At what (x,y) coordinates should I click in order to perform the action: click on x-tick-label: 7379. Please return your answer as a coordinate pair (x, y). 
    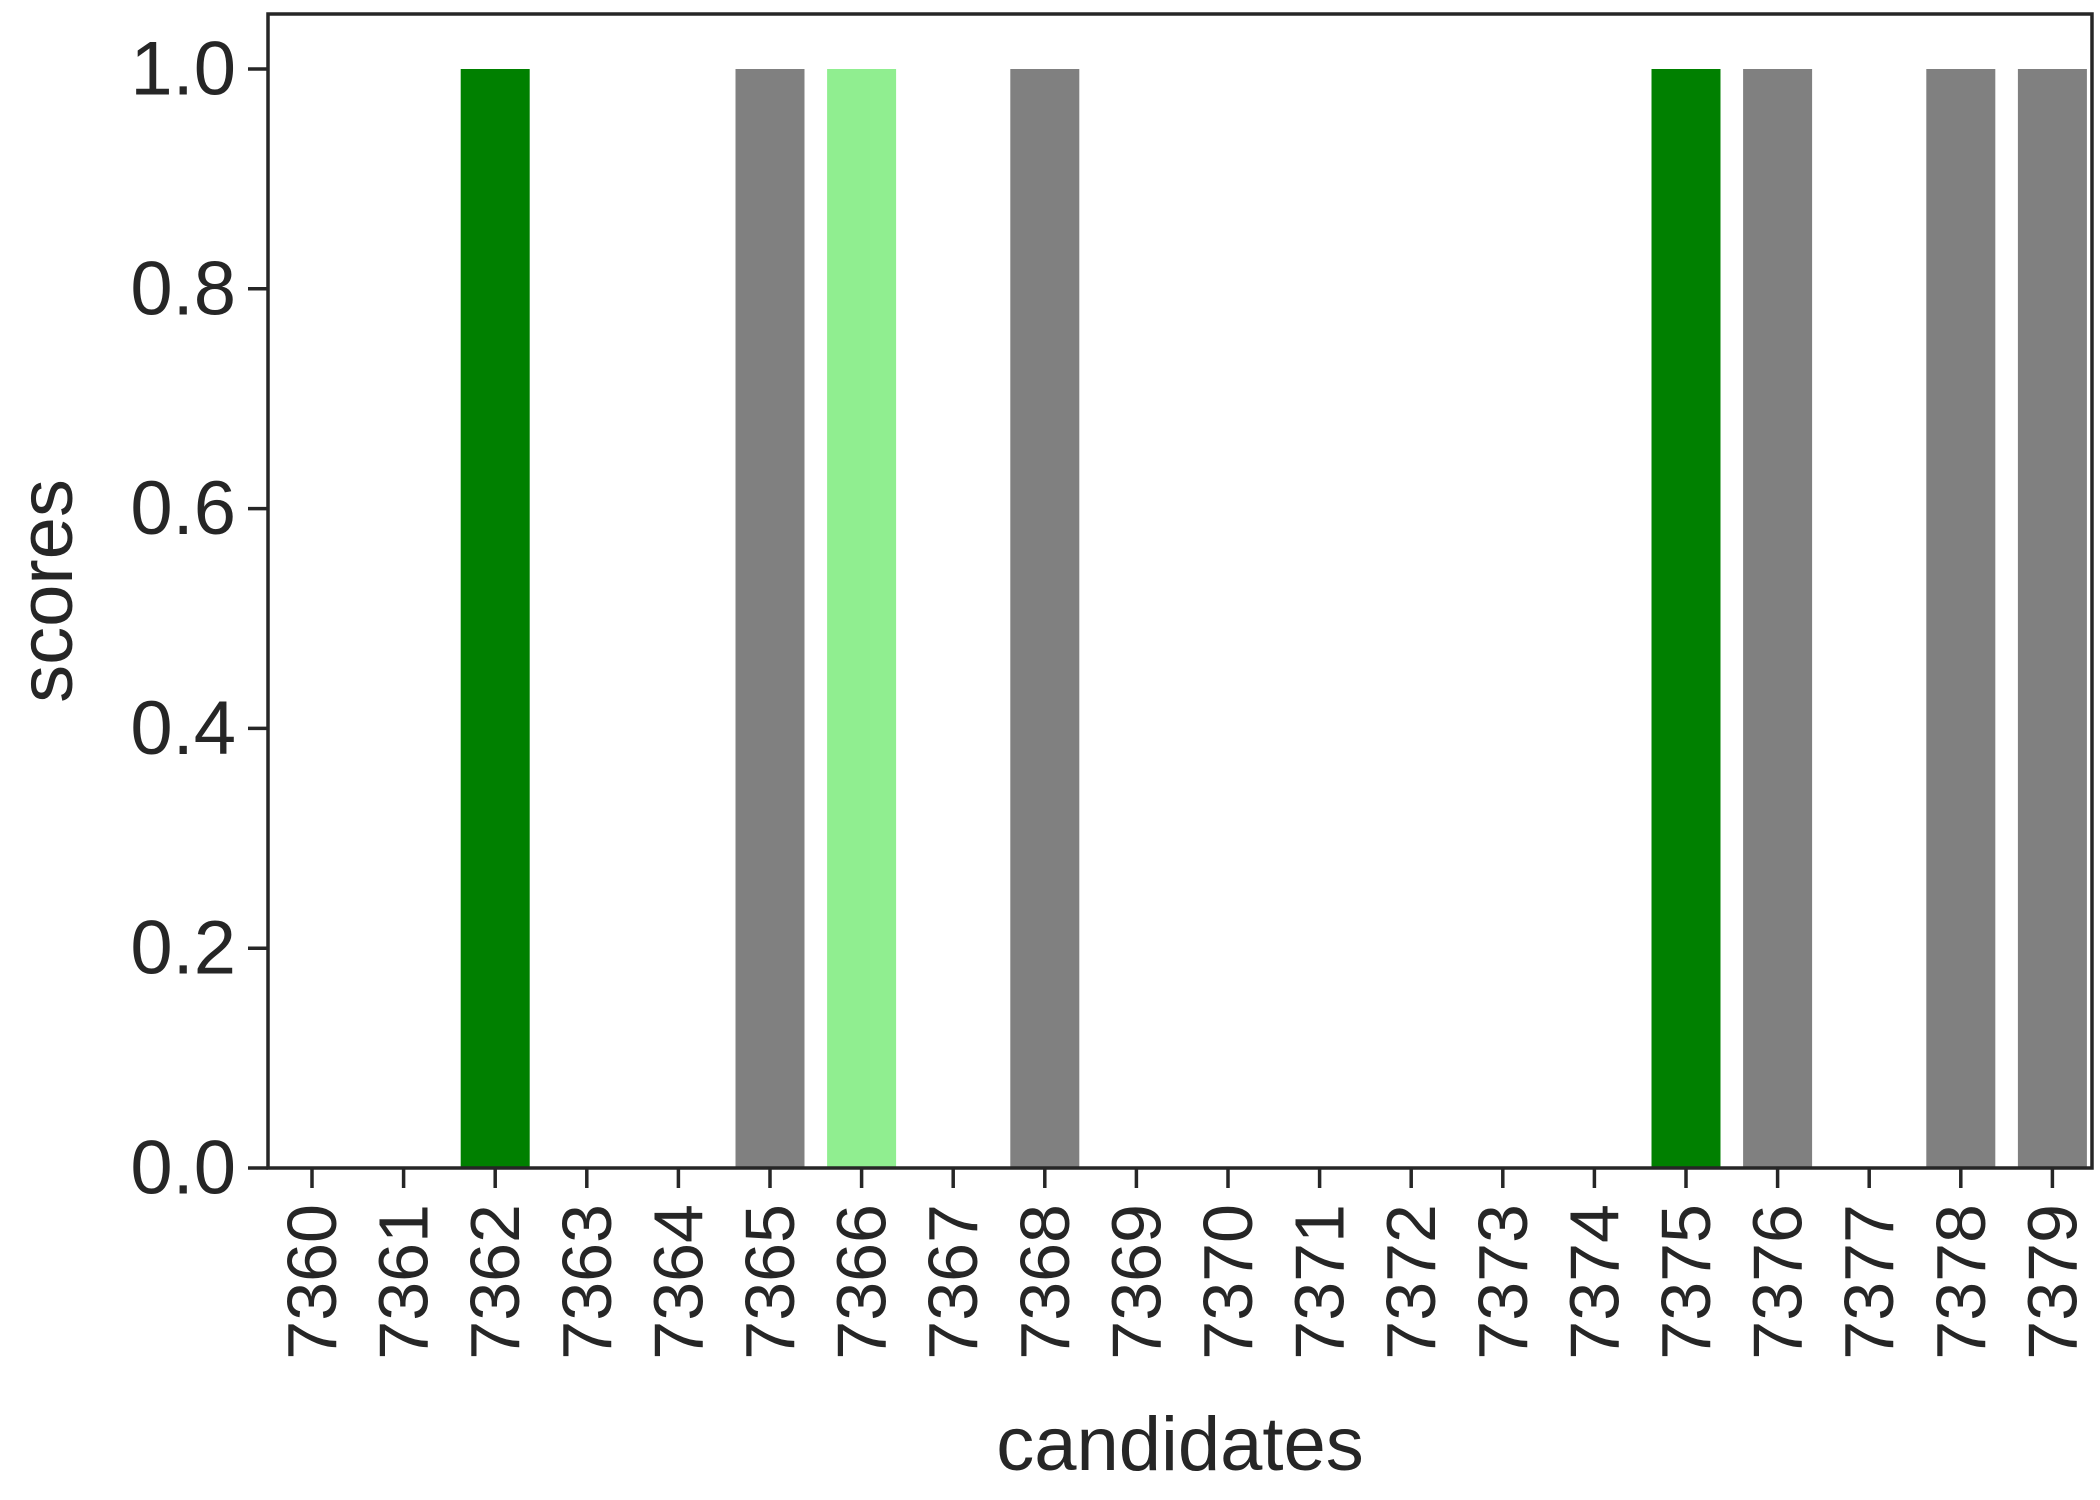
    Looking at the image, I should click on (2052, 1282).